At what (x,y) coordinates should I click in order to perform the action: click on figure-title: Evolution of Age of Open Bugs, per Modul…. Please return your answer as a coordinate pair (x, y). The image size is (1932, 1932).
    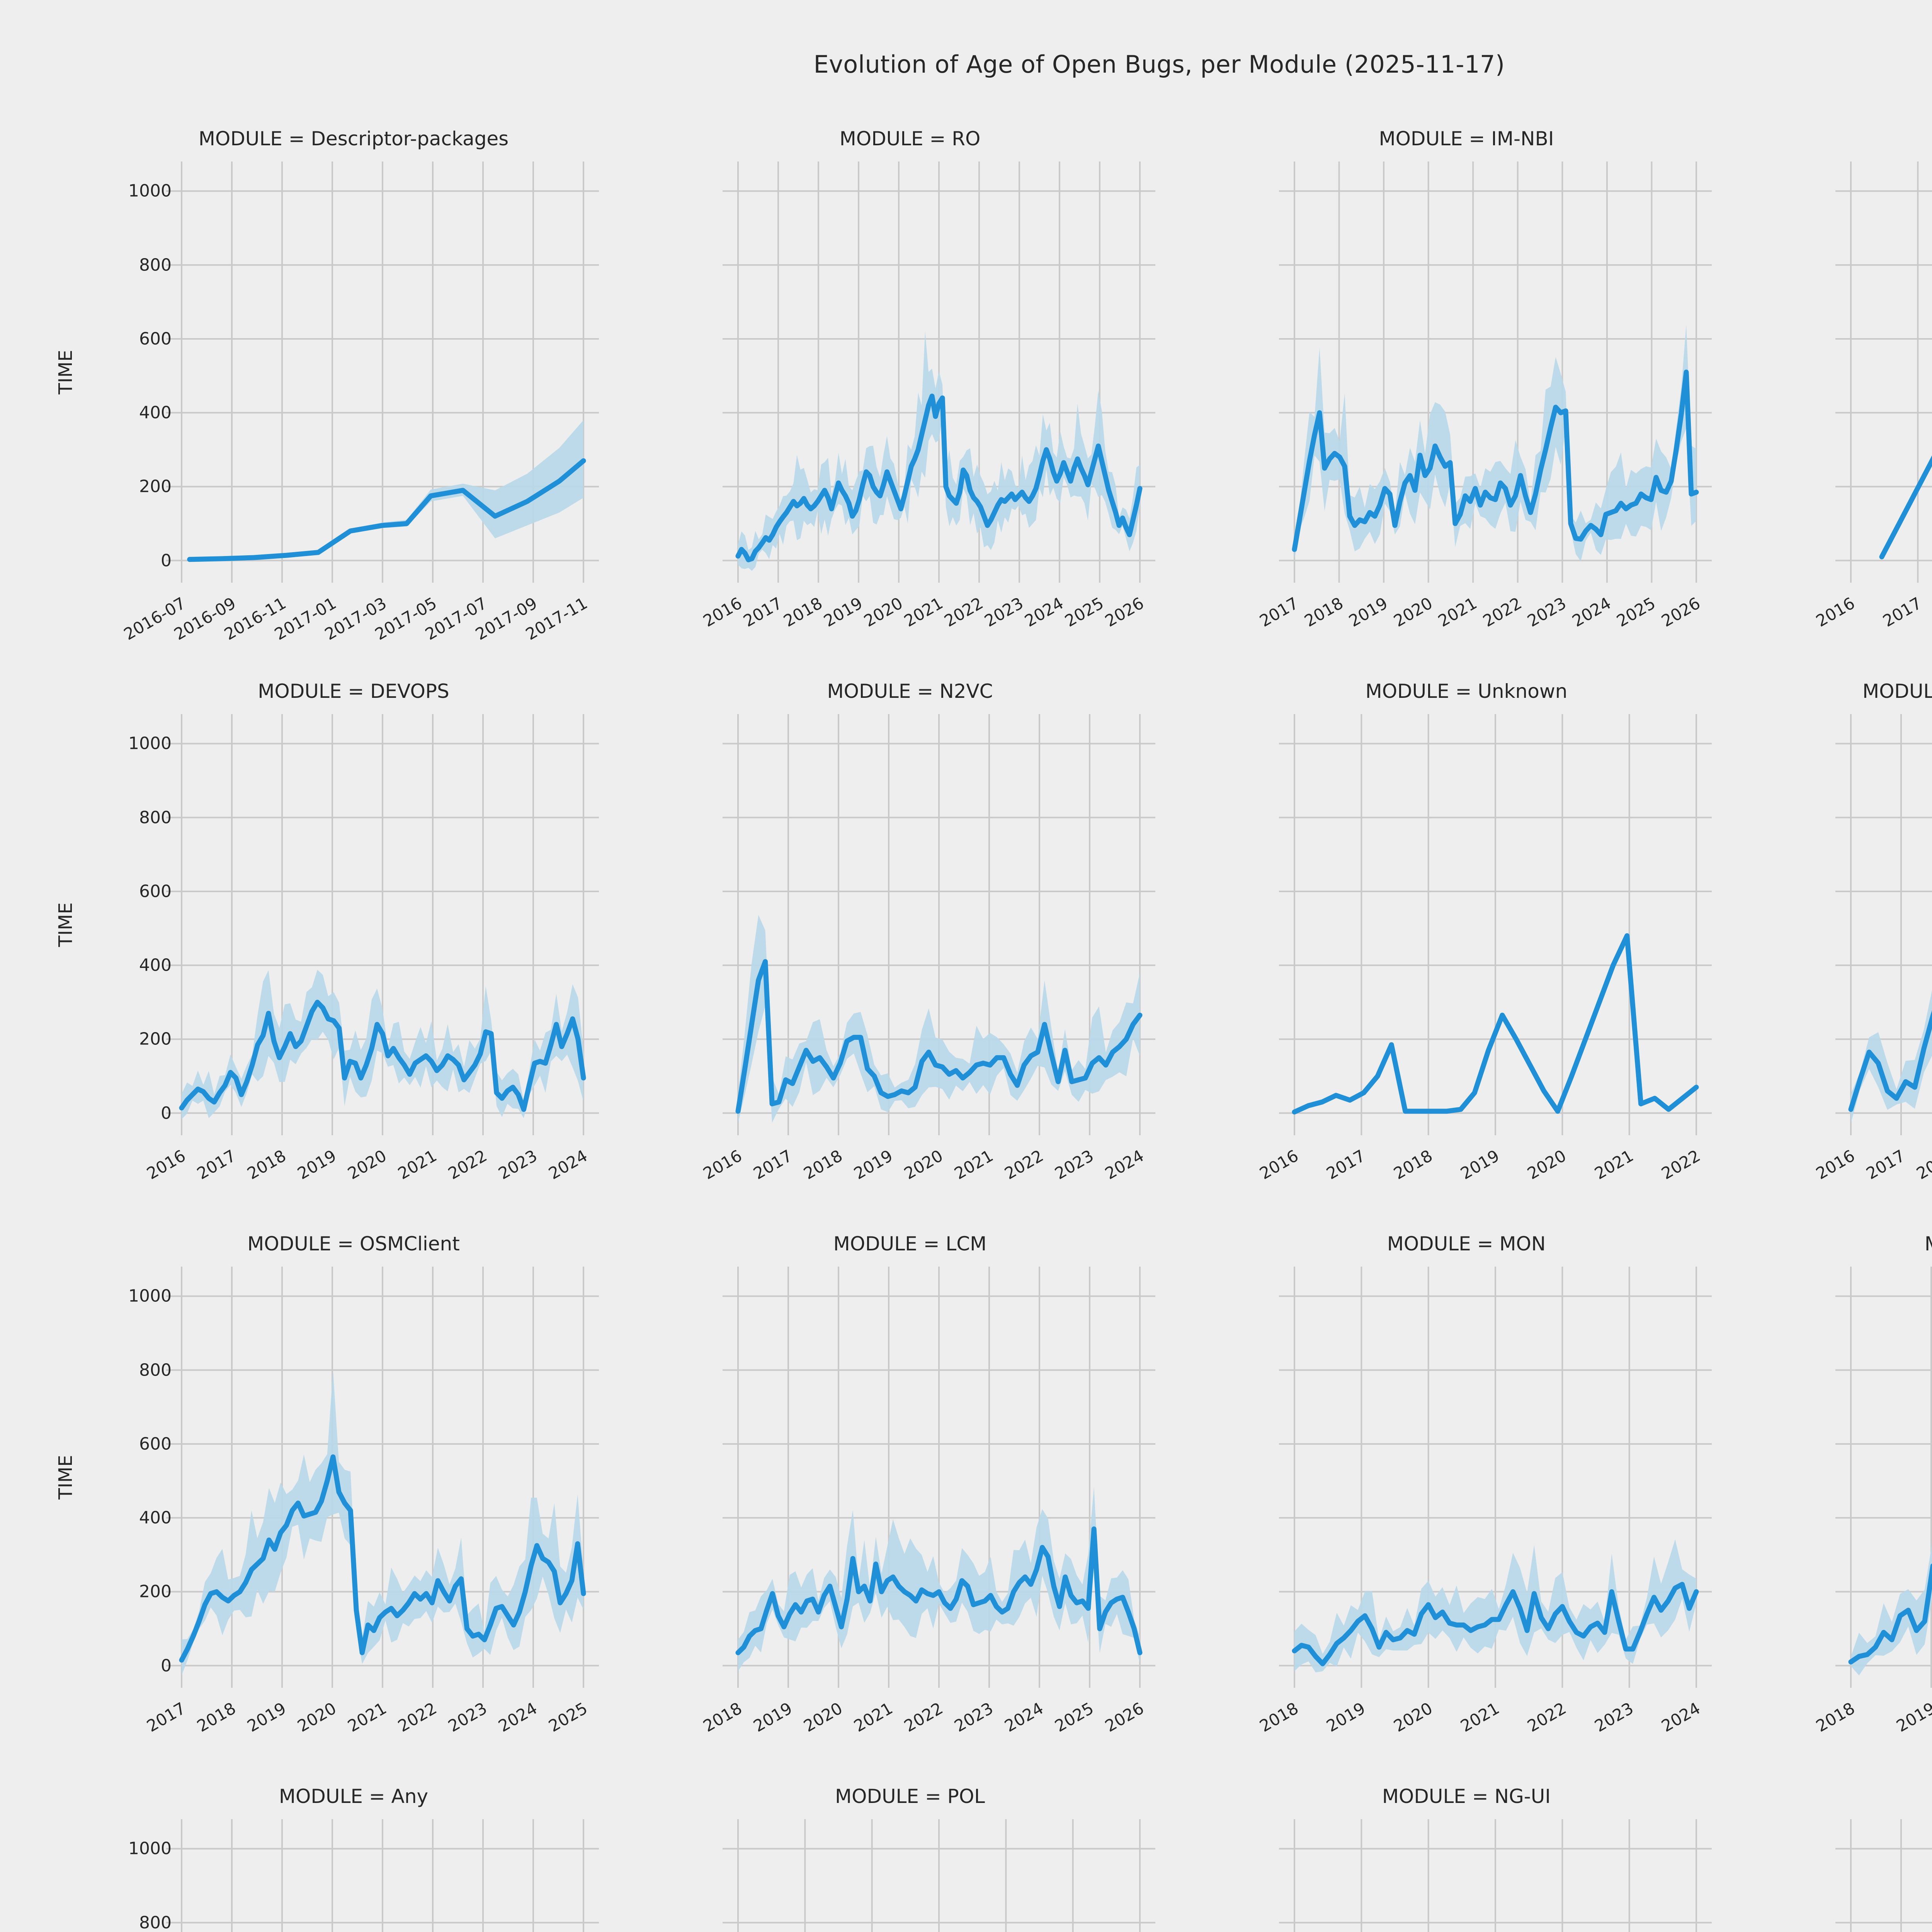
    Looking at the image, I should click on (1159, 64).